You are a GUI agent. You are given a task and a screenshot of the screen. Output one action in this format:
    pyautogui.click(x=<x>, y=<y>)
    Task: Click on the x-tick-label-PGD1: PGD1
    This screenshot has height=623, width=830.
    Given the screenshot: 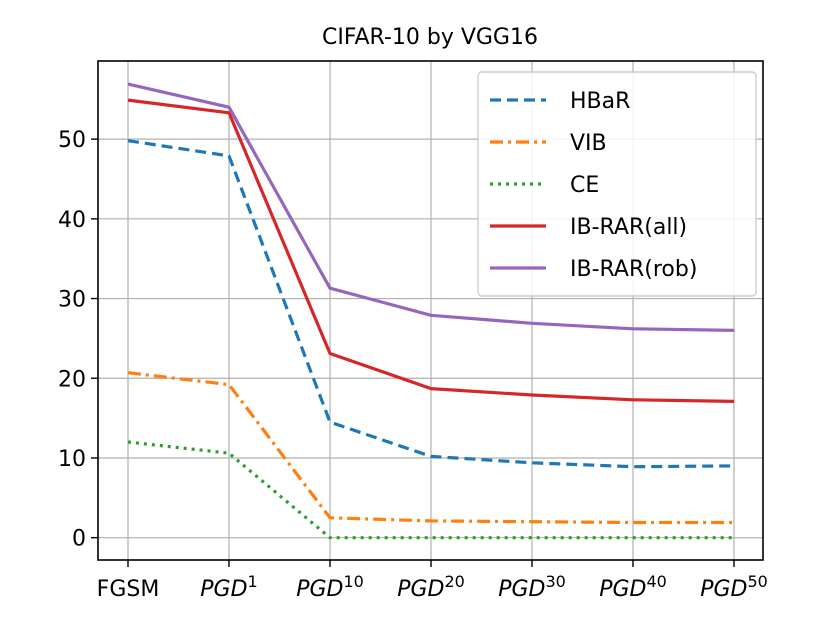 What is the action you would take?
    pyautogui.click(x=228, y=587)
    